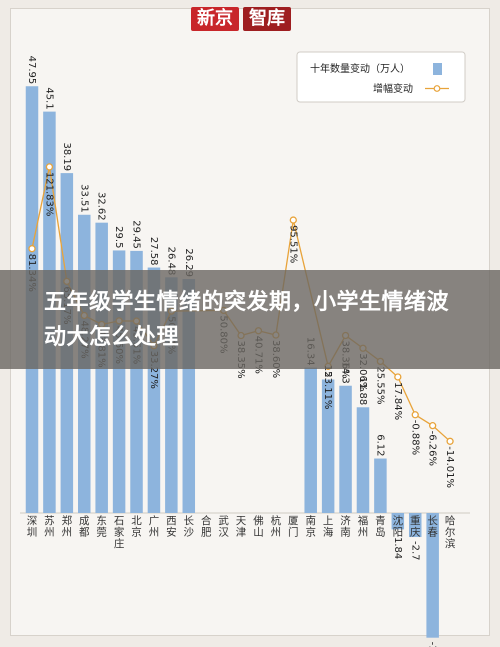 This screenshot has width=500, height=647. I want to click on category-label-24-1: 尔, so click(450, 532).